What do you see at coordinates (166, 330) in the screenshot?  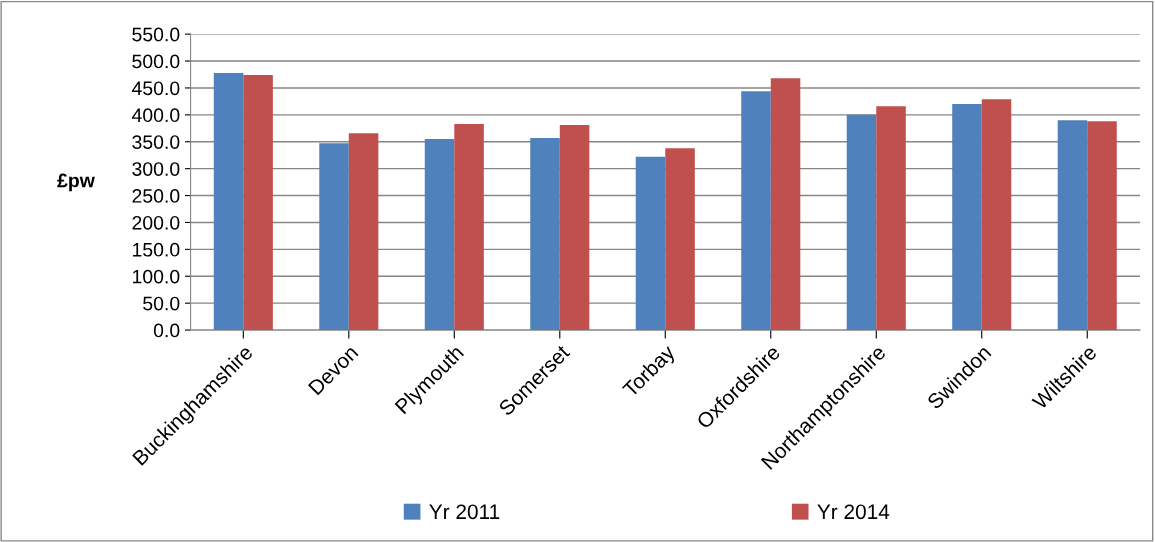 I see `y-tick-label: 0.0` at bounding box center [166, 330].